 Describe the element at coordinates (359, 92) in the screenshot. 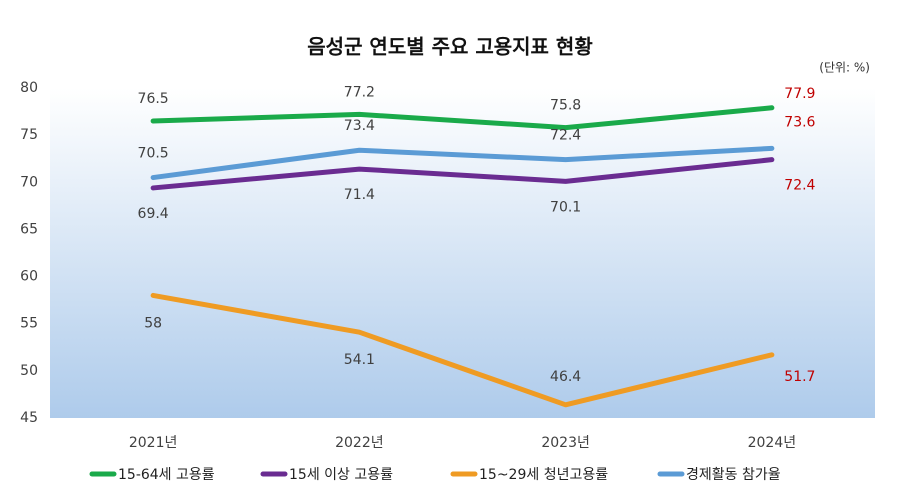

I see `data-label: 77.2` at that location.